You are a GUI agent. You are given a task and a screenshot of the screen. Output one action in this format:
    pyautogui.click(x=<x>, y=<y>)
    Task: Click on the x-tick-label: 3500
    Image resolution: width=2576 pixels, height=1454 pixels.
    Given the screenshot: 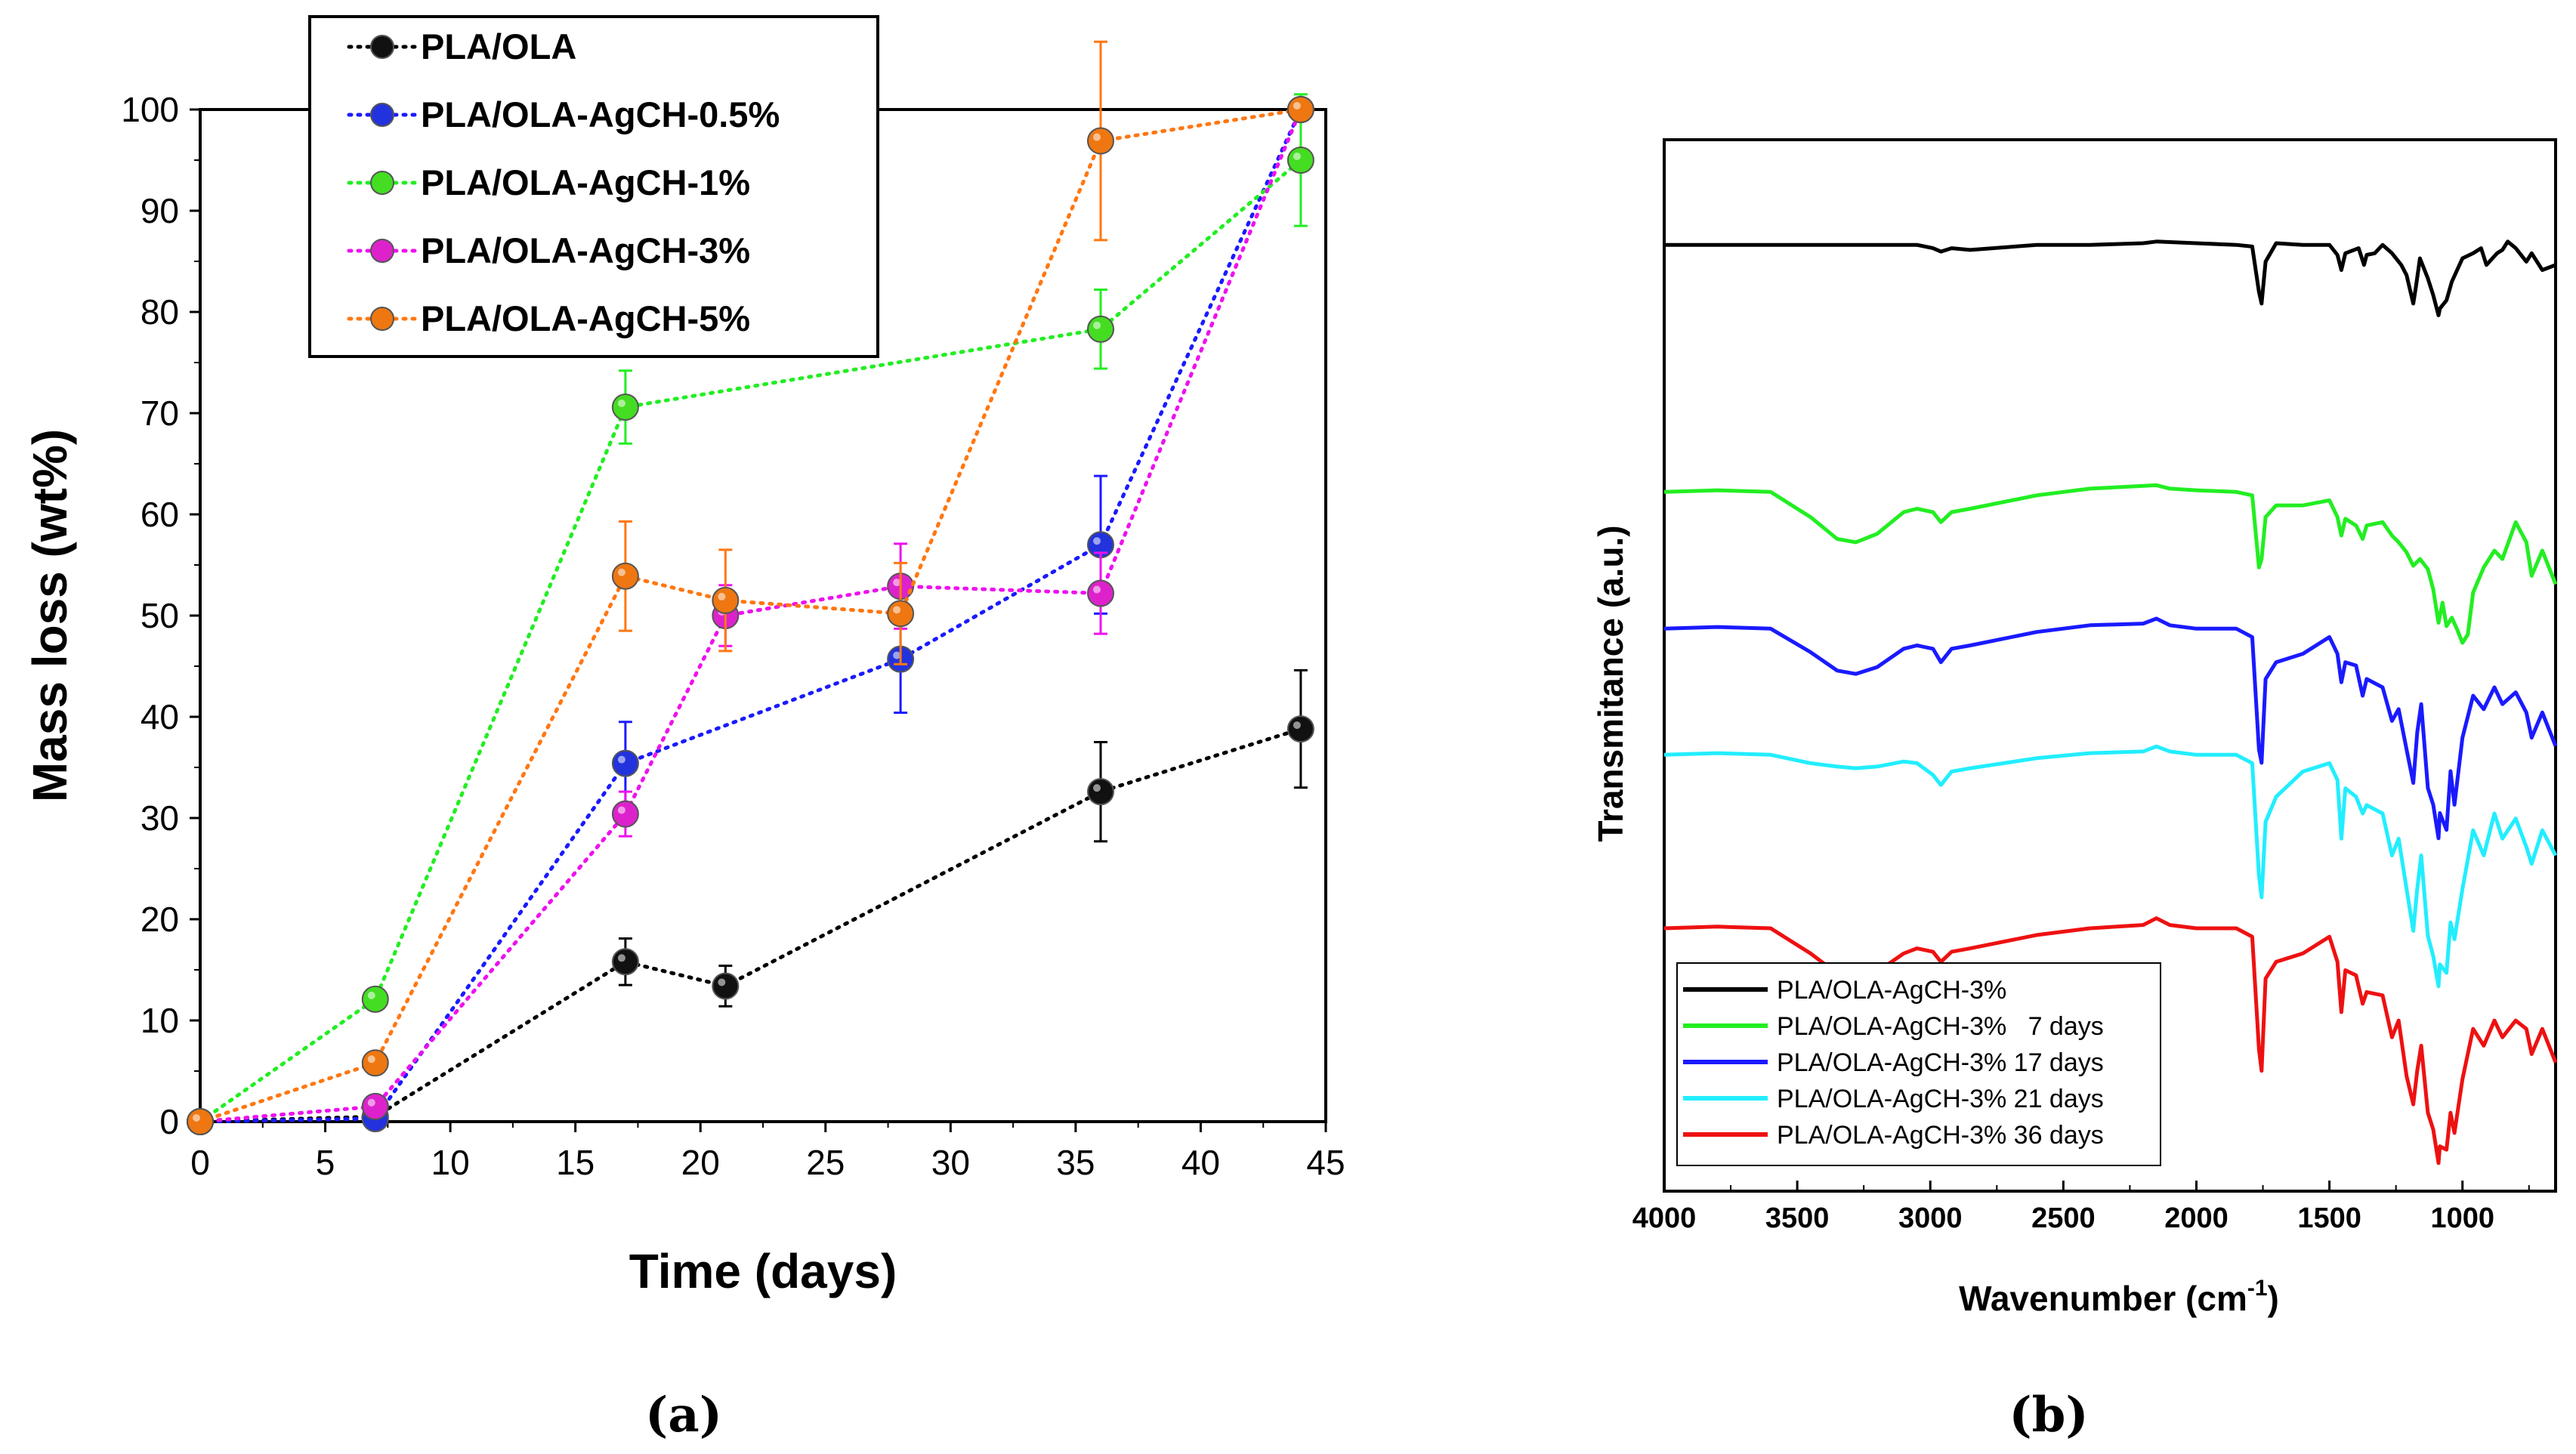 What is the action you would take?
    pyautogui.click(x=1797, y=1218)
    